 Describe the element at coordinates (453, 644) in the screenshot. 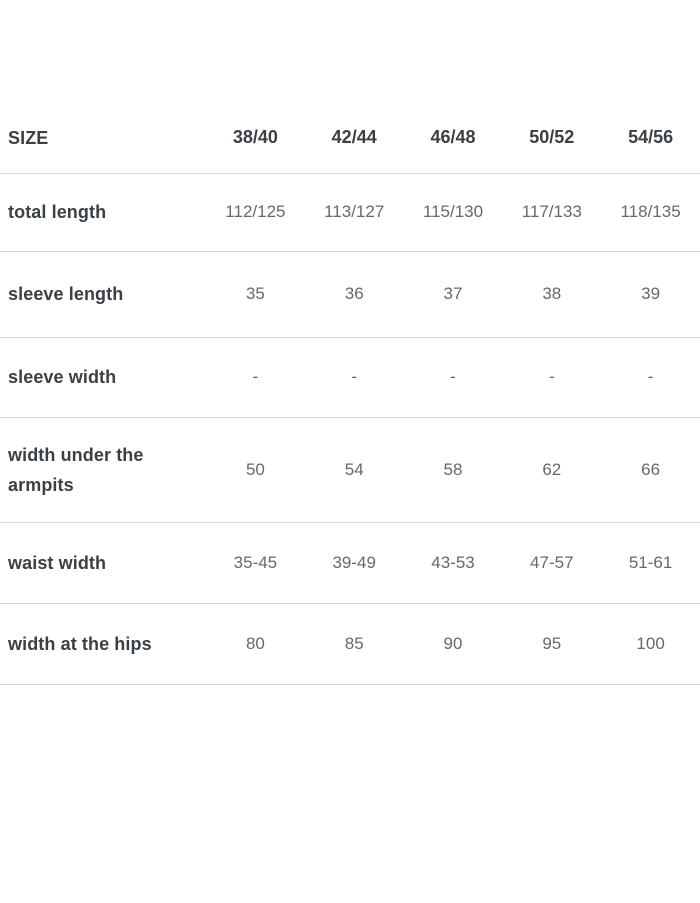

I see `cell-value: 90` at that location.